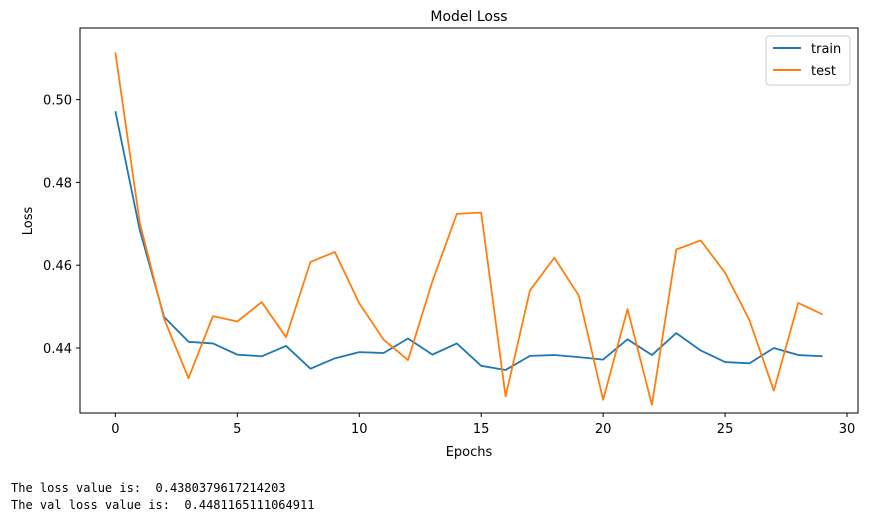 The image size is (883, 519). What do you see at coordinates (468, 17) in the screenshot?
I see `chart-title: Model Loss` at bounding box center [468, 17].